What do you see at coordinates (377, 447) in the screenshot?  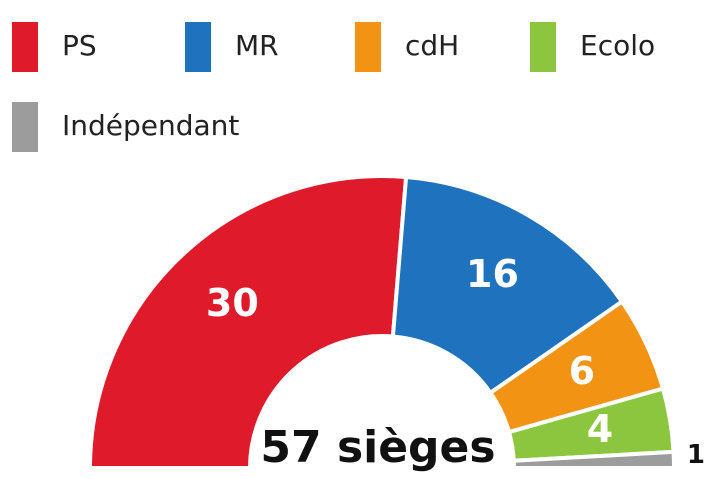 I see `center-label: 57 sièges` at bounding box center [377, 447].